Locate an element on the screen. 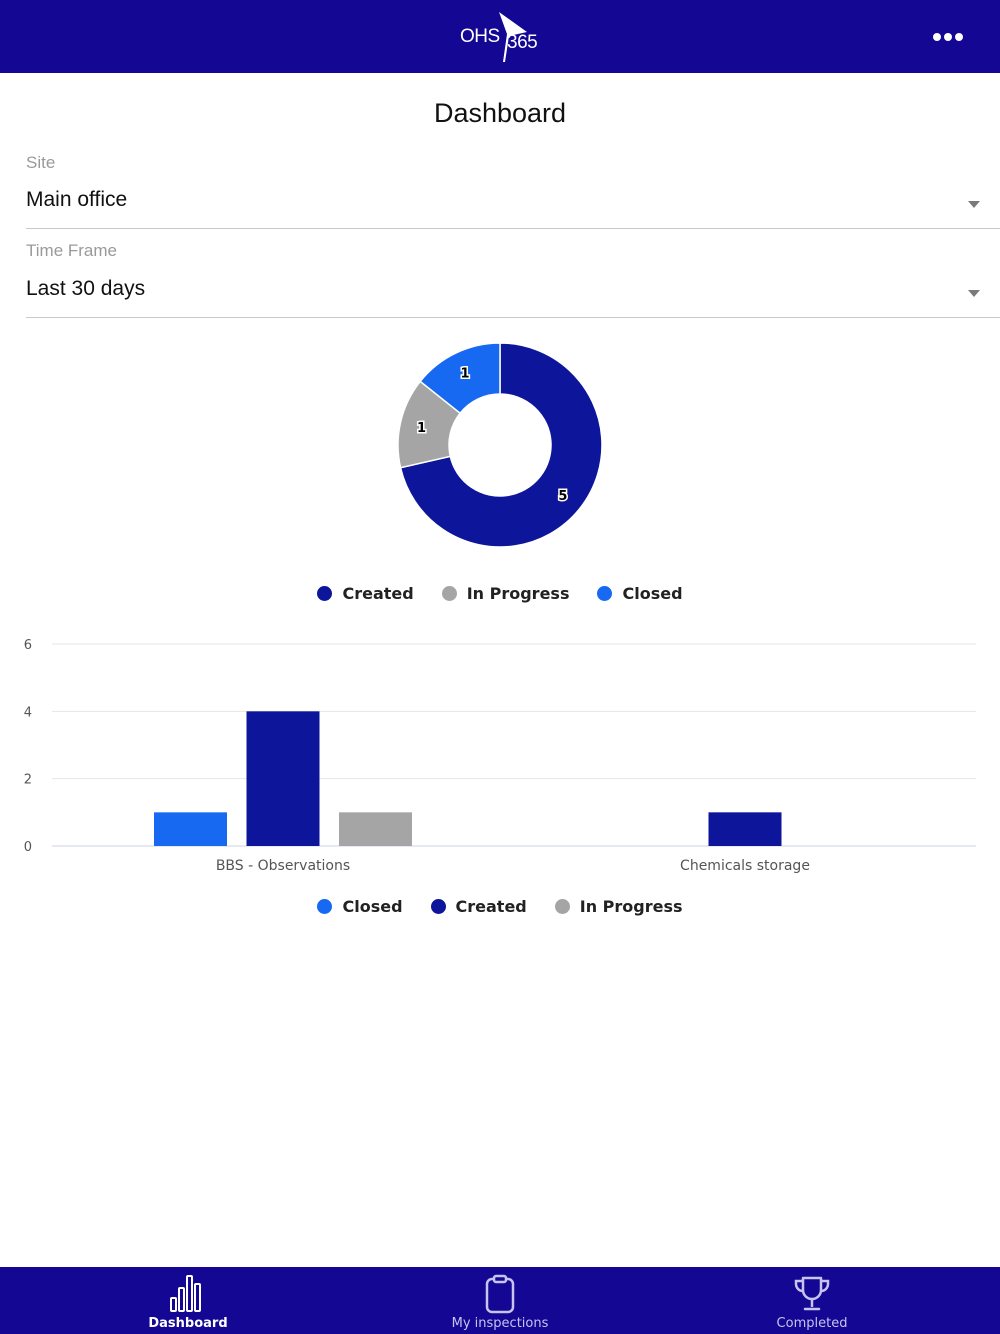 The height and width of the screenshot is (1334, 1000). top-app-bar: OHS 365 is located at coordinates (500, 36).